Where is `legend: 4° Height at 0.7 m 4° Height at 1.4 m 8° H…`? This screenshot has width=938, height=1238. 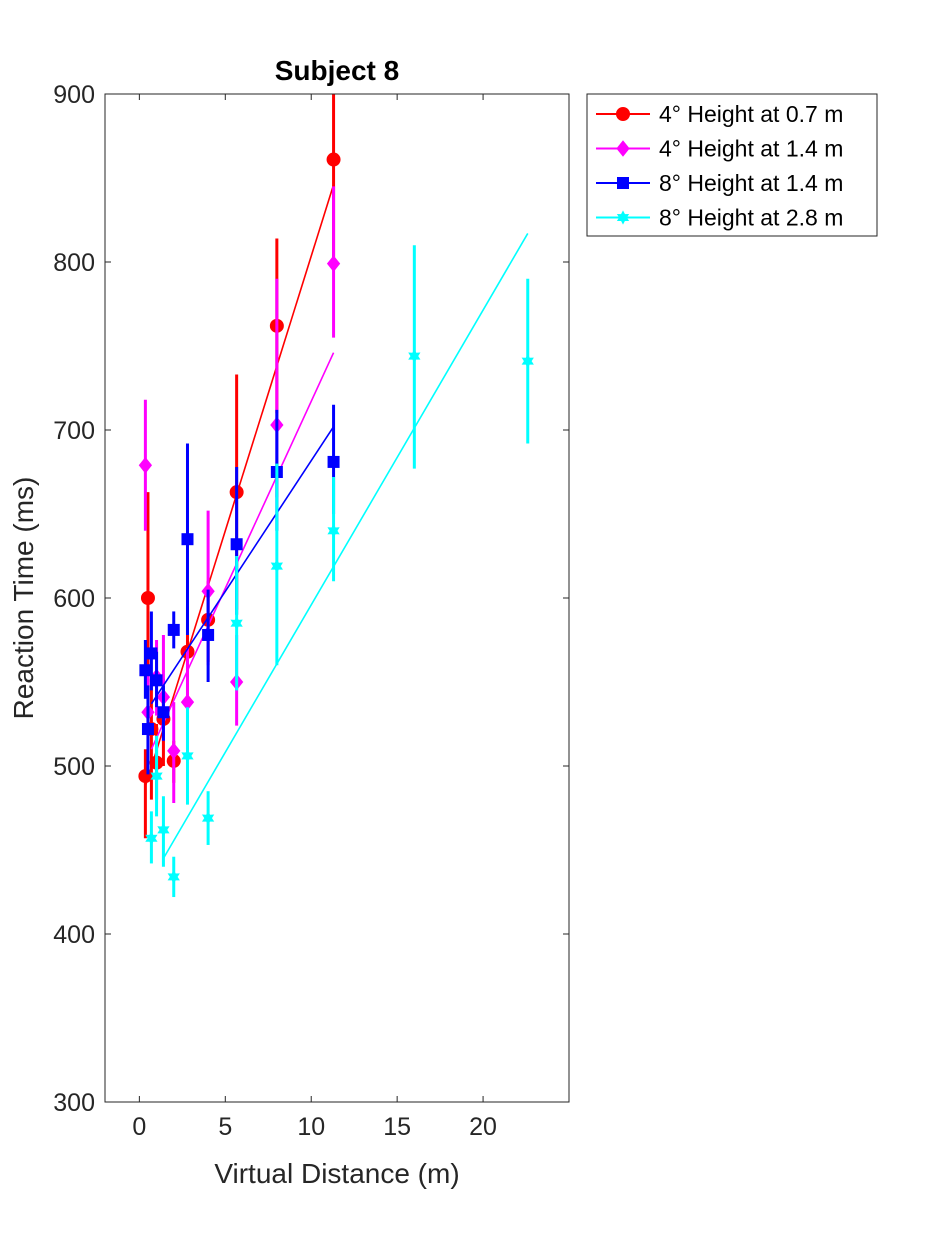
legend: 4° Height at 0.7 m 4° Height at 1.4 m 8° H… is located at coordinates (732, 165).